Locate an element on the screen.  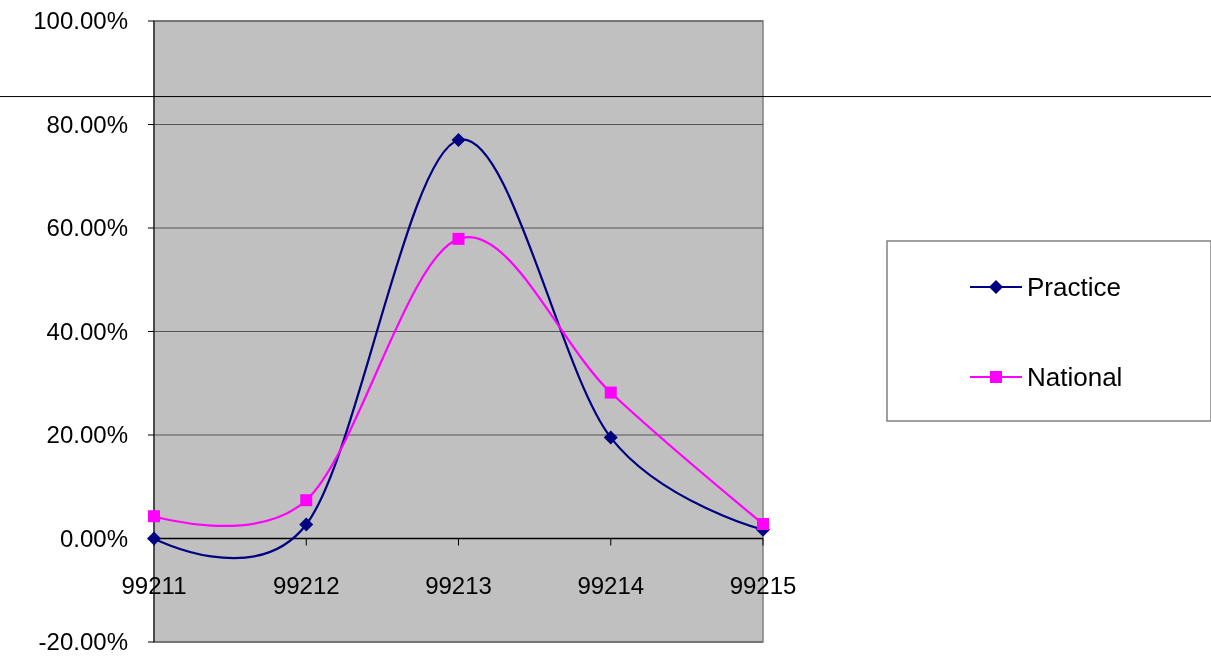
legend-label: National is located at coordinates (1075, 377).